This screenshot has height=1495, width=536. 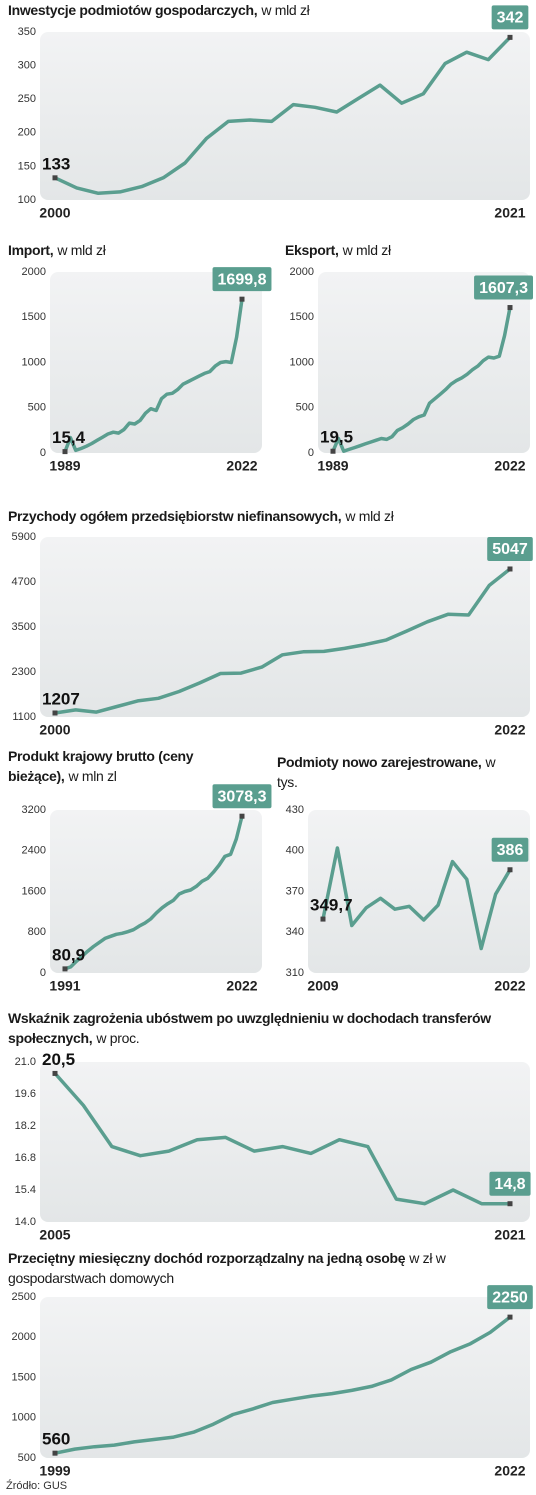 What do you see at coordinates (64, 986) in the screenshot?
I see `x-tick-label: 1991` at bounding box center [64, 986].